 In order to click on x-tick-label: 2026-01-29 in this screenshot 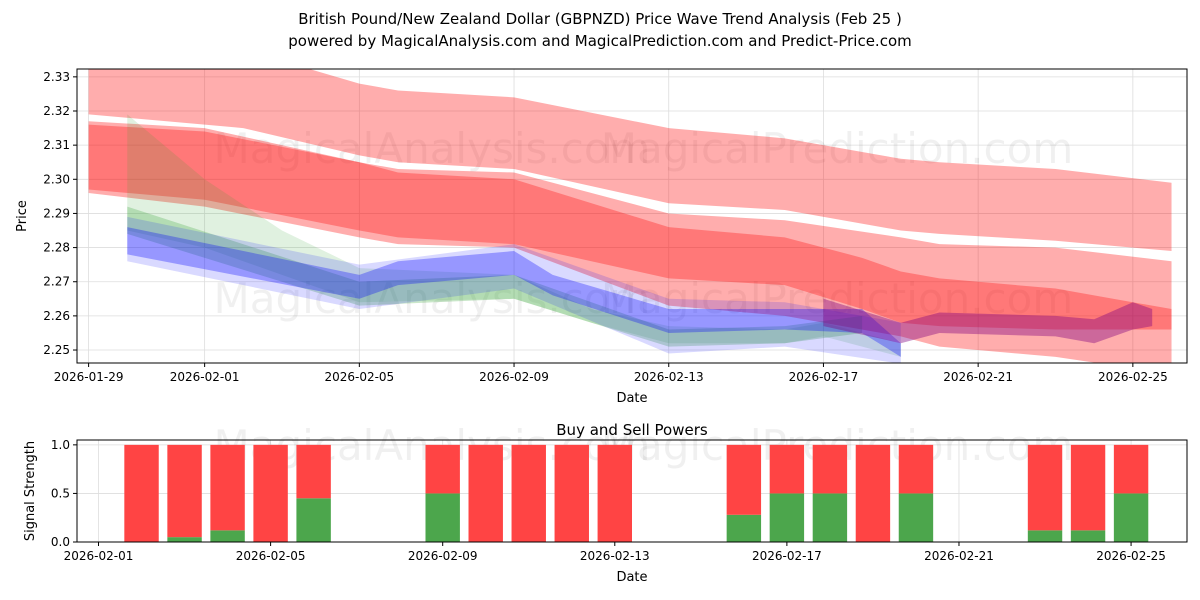, I will do `click(89, 377)`.